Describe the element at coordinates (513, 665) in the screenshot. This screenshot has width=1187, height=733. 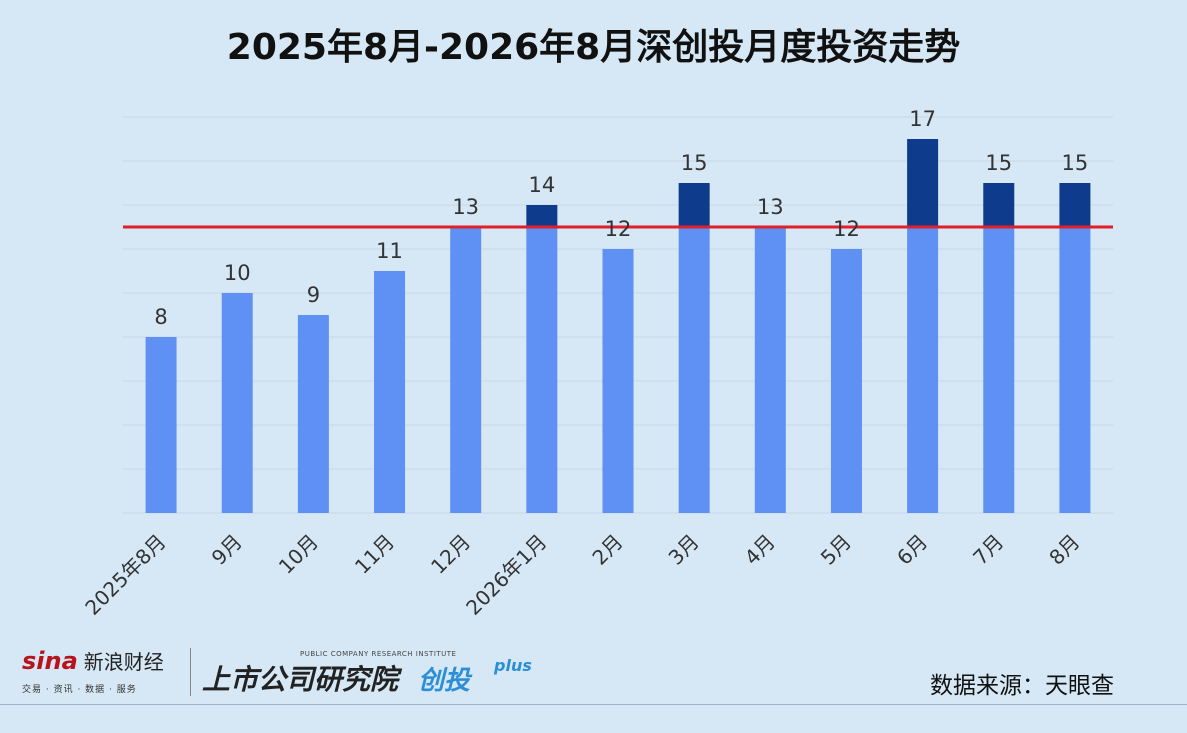
I see `institute-plus: plus` at that location.